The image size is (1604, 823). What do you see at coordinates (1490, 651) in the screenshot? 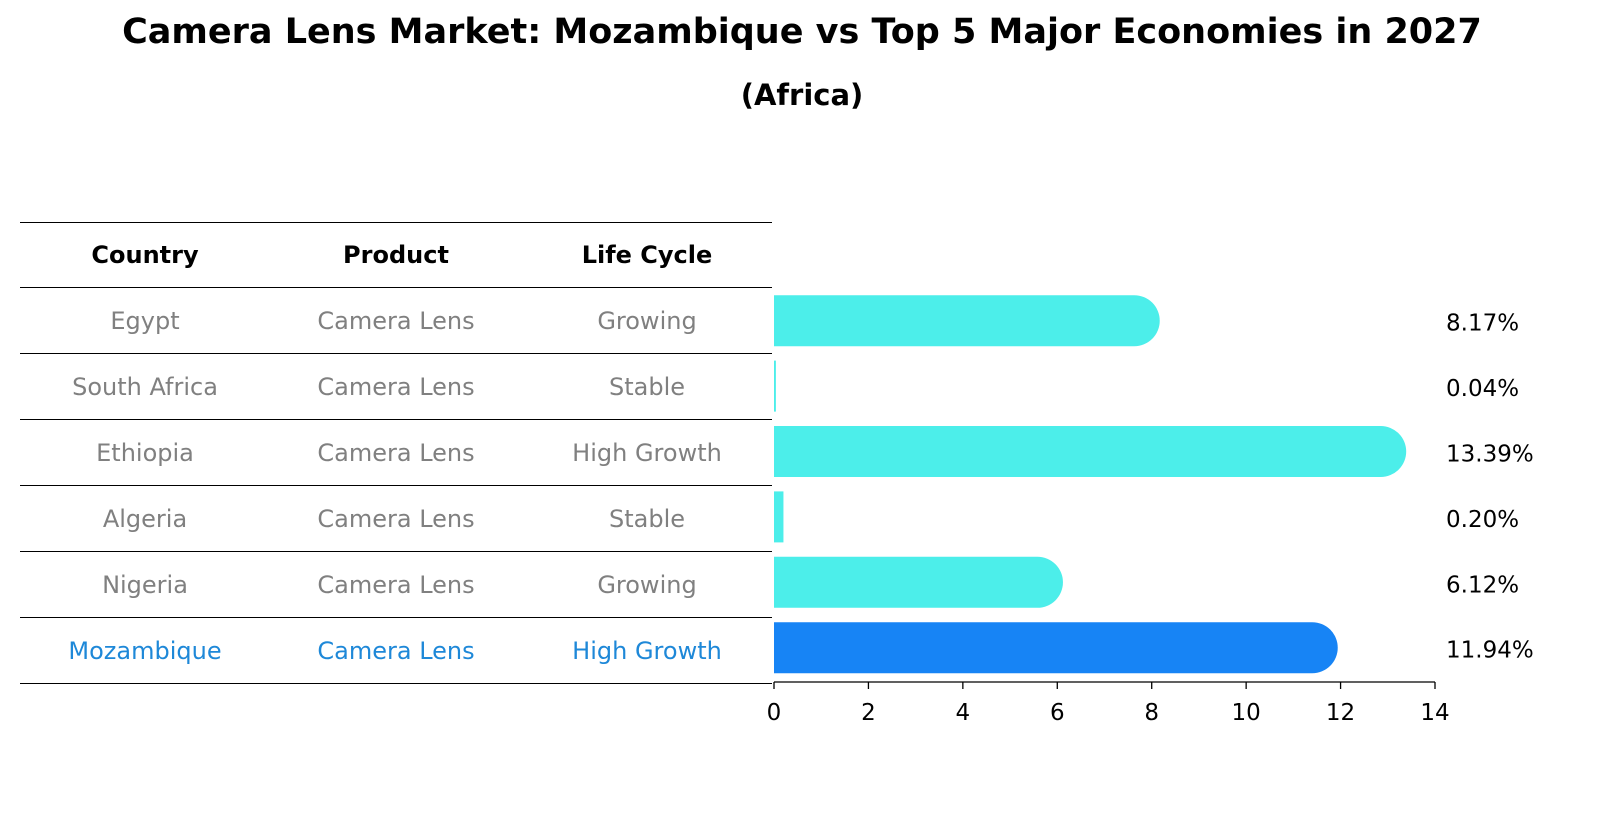
I see `value-label: 11.94%` at bounding box center [1490, 651].